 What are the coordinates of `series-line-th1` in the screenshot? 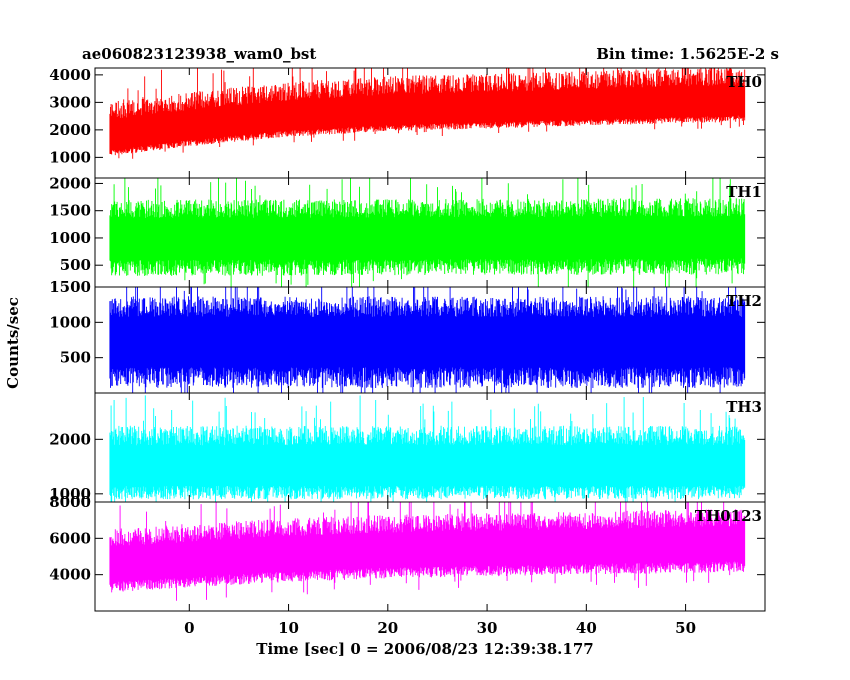 It's located at (427, 232).